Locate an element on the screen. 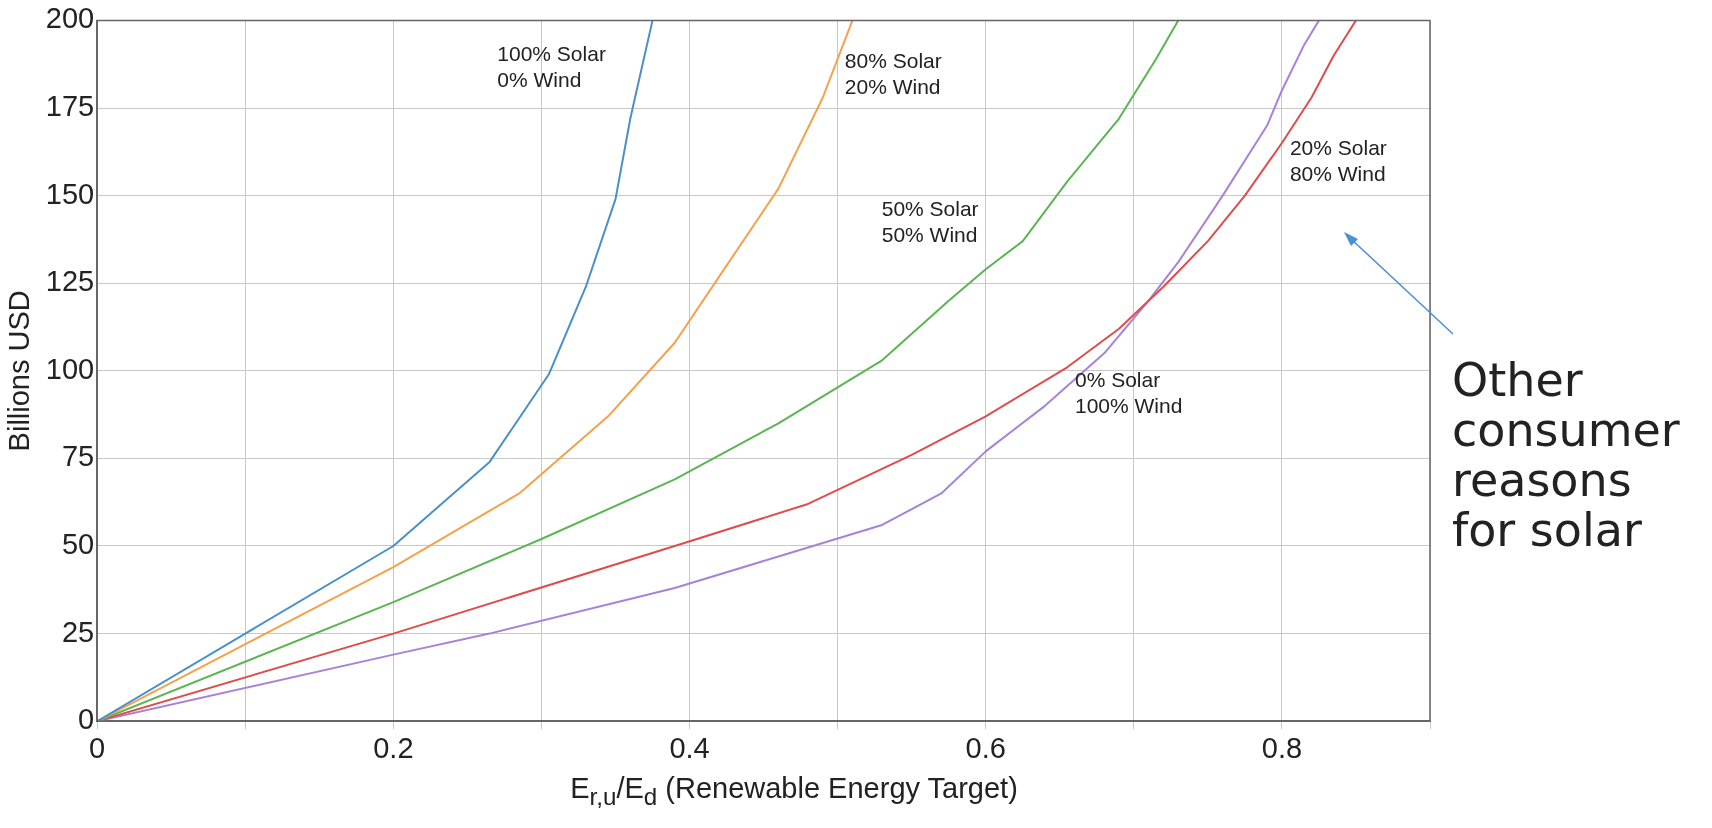 This screenshot has height=828, width=1712. x-tick-label: 0.8 is located at coordinates (1282, 747).